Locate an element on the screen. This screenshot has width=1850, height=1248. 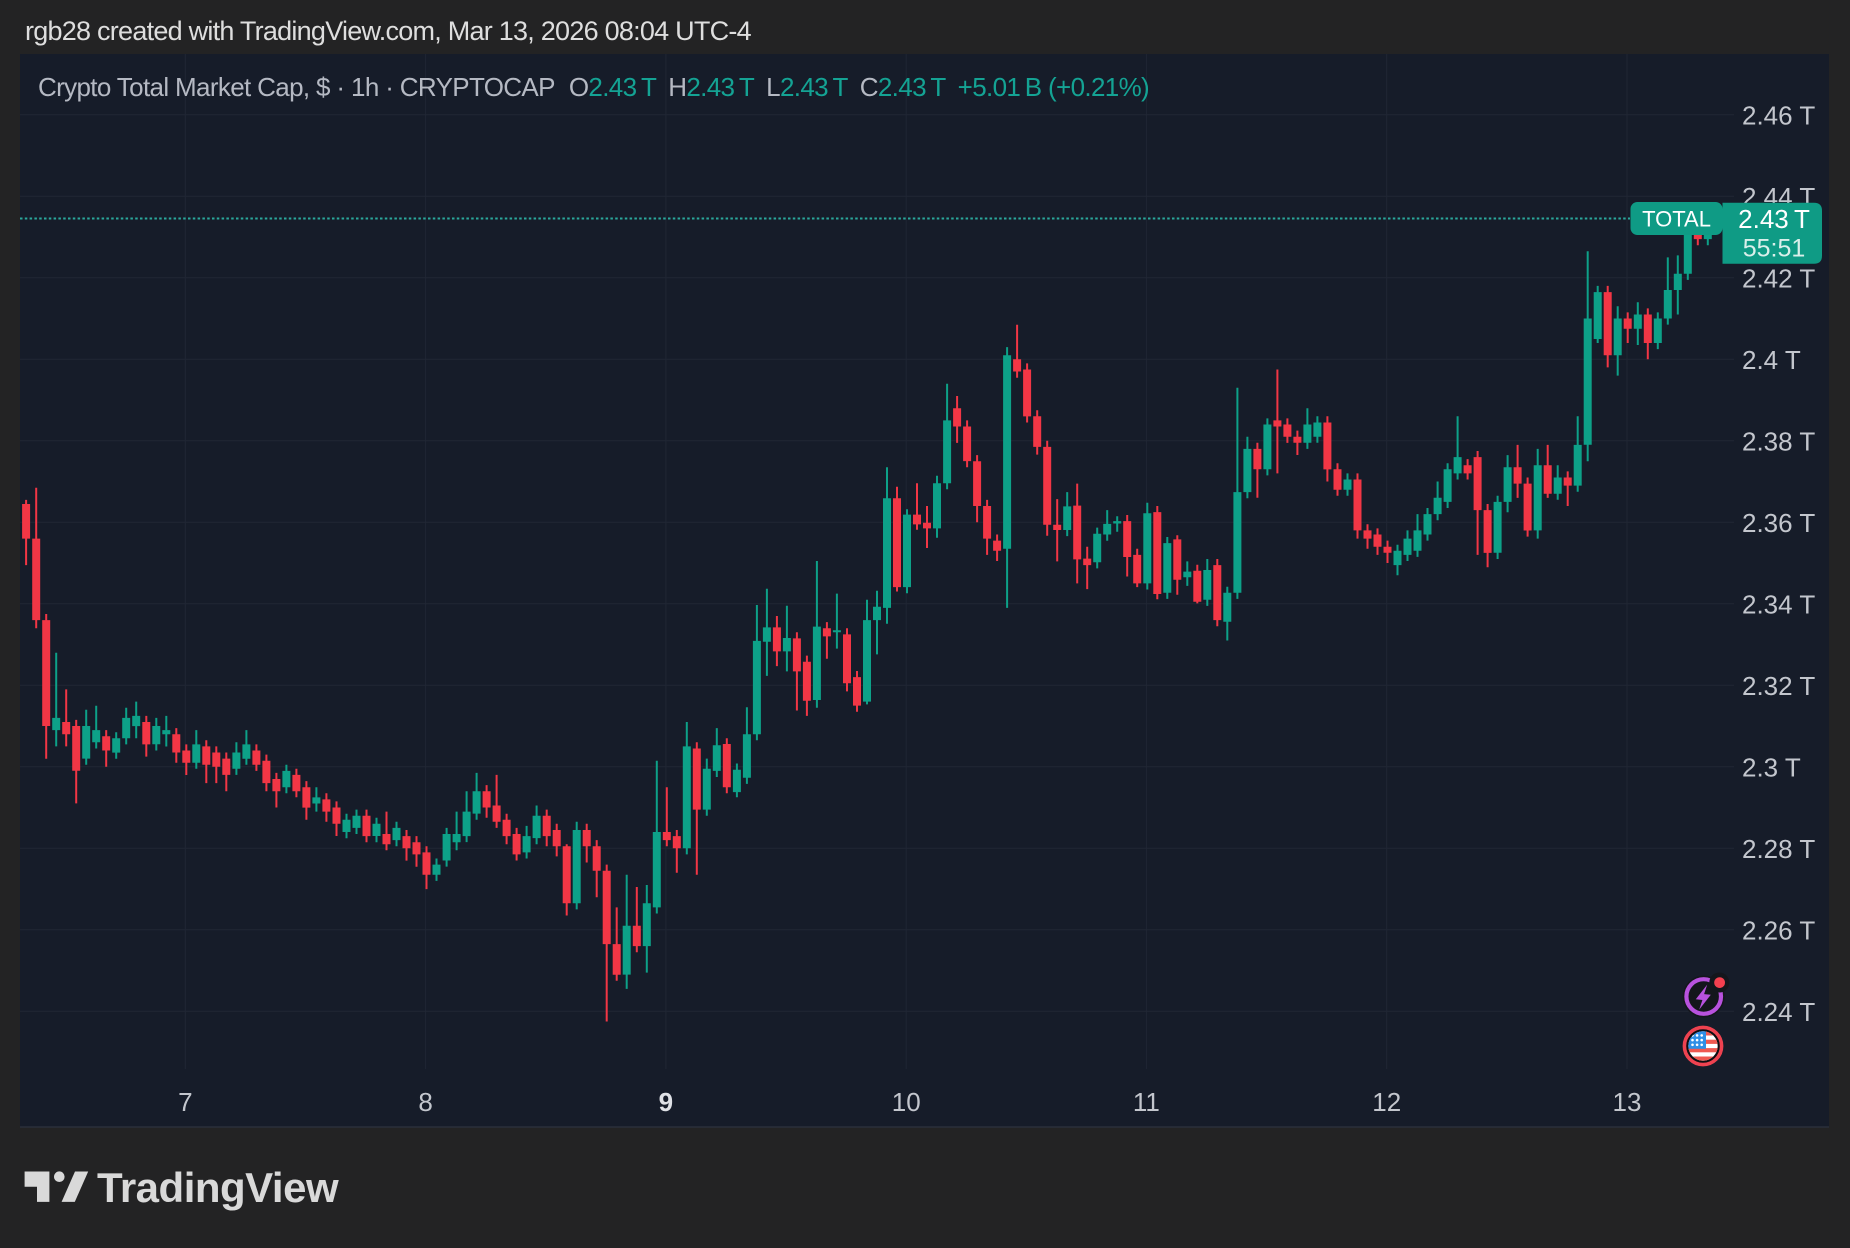
svg-text: TOTAL is located at coordinates (1676, 219).